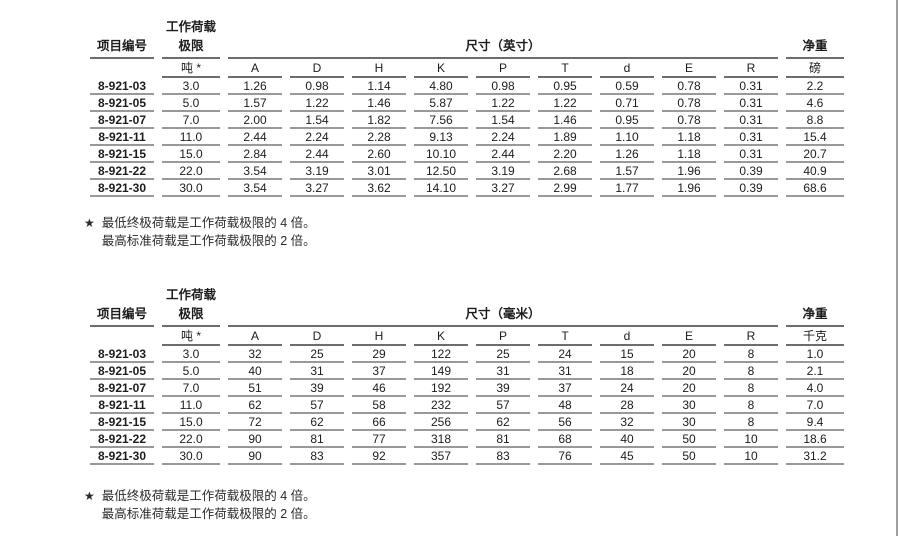 Image resolution: width=899 pixels, height=536 pixels. What do you see at coordinates (191, 314) in the screenshot?
I see `wll-label-line2: 极限` at bounding box center [191, 314].